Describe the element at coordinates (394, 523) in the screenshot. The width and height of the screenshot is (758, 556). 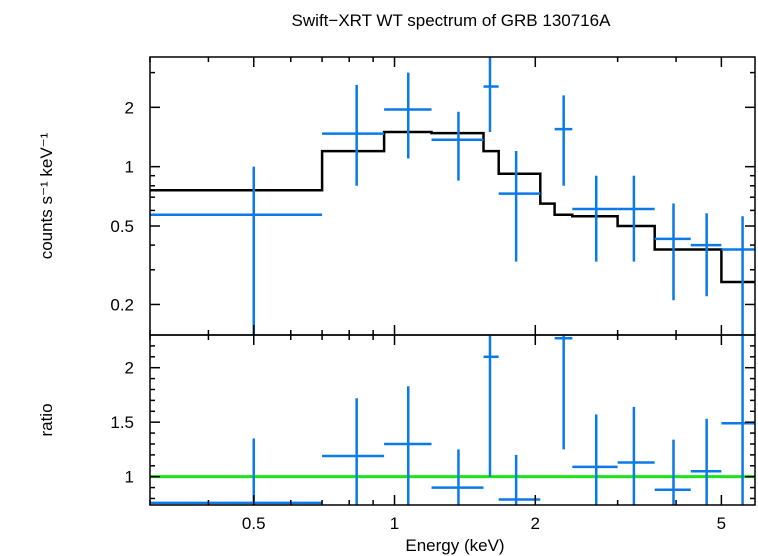
I see `x-tick-label: 1` at that location.